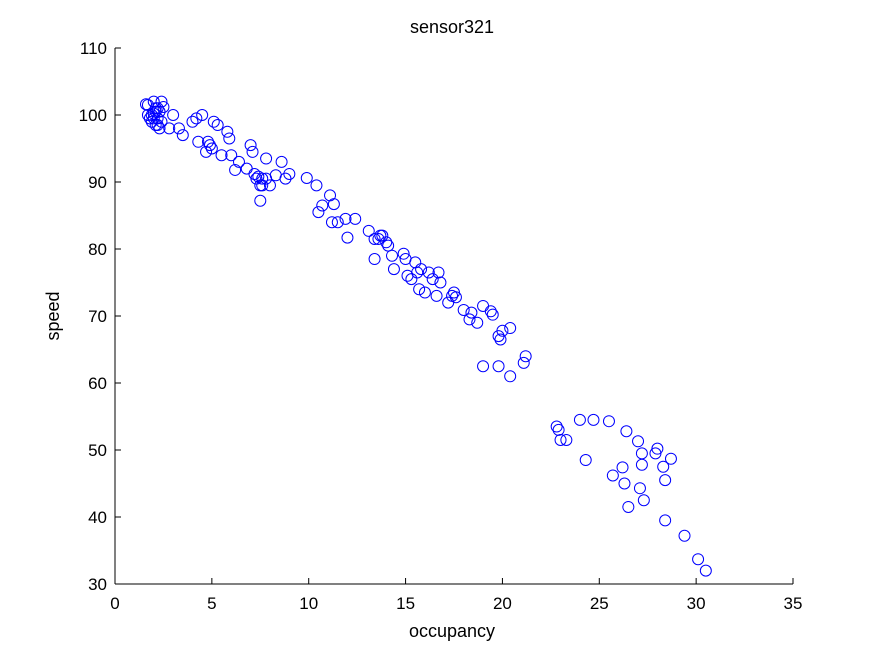 The height and width of the screenshot is (656, 875). Describe the element at coordinates (405, 603) in the screenshot. I see `x-tick-label: 15` at that location.